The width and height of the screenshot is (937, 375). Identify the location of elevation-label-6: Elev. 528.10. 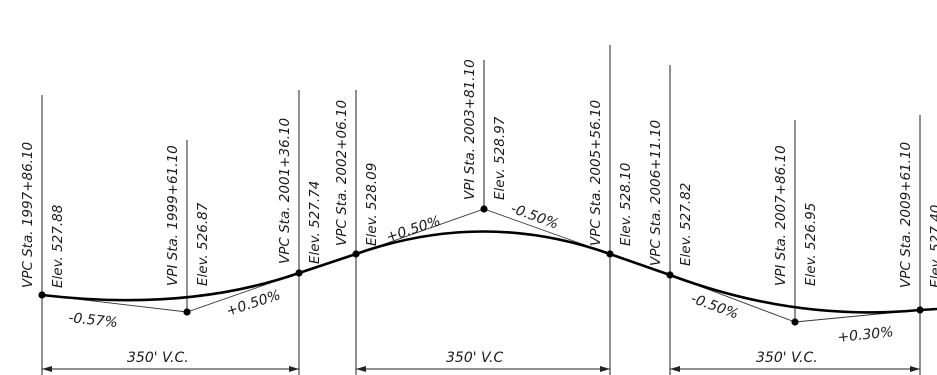
(626, 204).